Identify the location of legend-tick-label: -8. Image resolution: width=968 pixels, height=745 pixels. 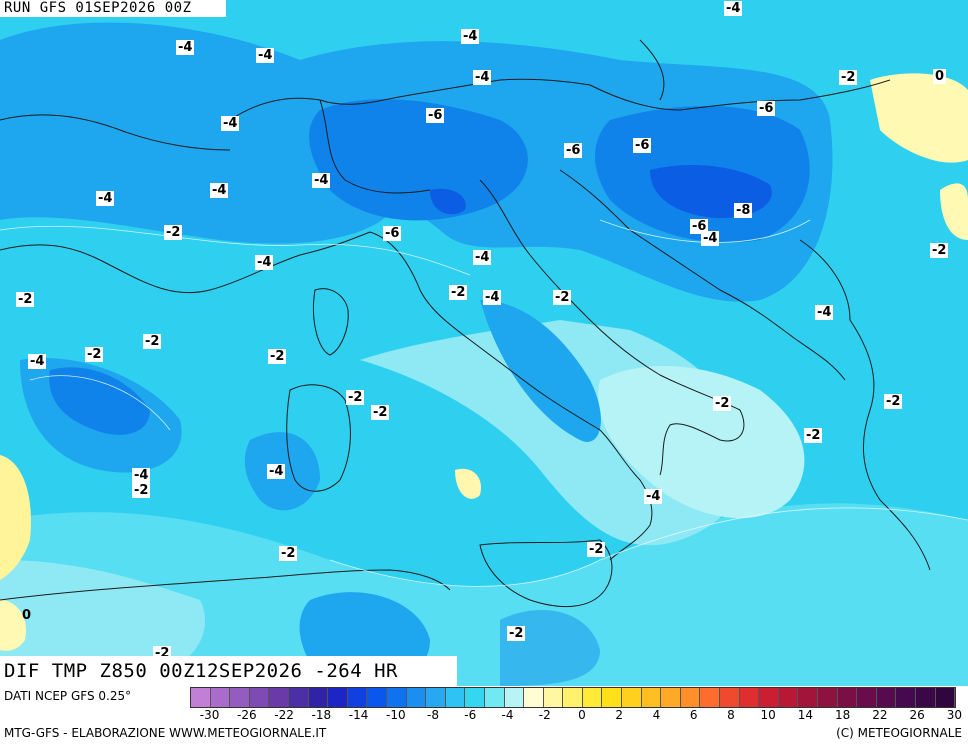
(433, 715).